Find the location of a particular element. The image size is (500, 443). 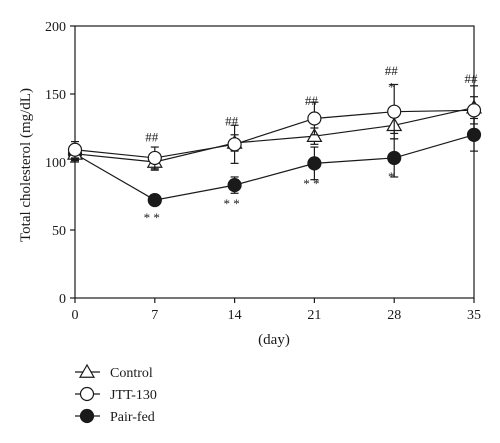

x-tick-label: 35 is located at coordinates (474, 315).